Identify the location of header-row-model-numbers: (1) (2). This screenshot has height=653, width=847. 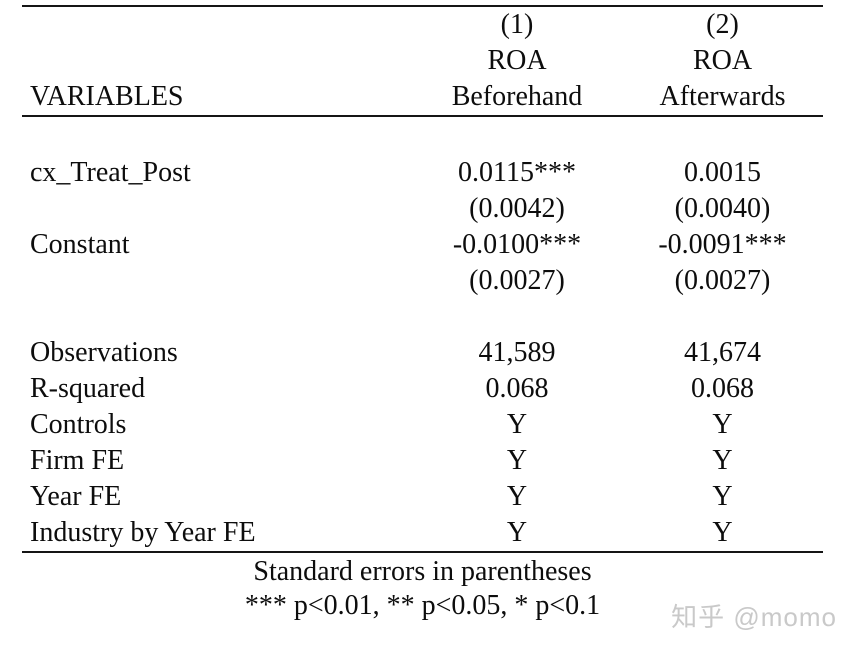
(422, 25).